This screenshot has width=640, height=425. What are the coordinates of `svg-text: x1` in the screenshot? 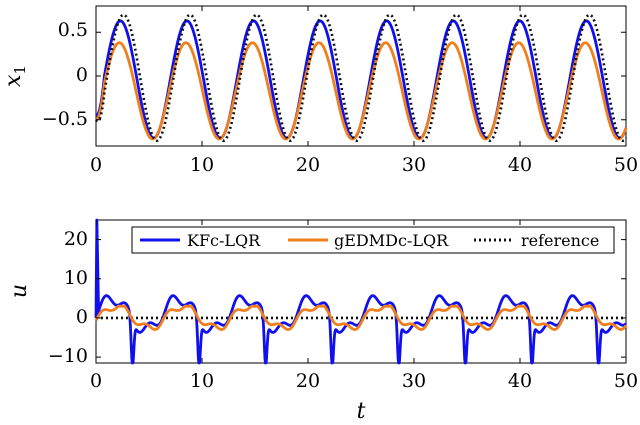 It's located at (15, 76).